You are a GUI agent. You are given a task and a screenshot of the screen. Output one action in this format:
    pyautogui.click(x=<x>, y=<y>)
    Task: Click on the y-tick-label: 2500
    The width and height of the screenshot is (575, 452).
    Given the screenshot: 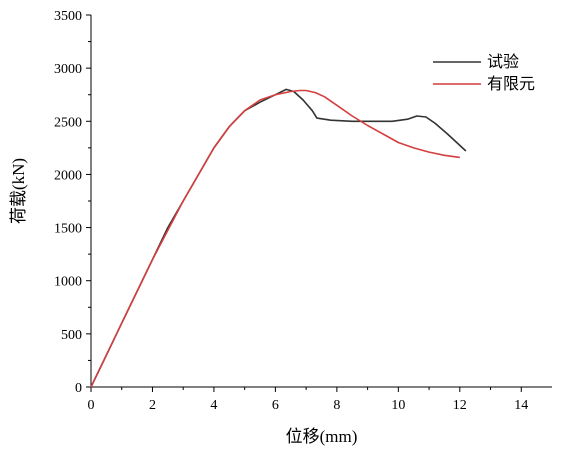 What is the action you would take?
    pyautogui.click(x=68, y=122)
    